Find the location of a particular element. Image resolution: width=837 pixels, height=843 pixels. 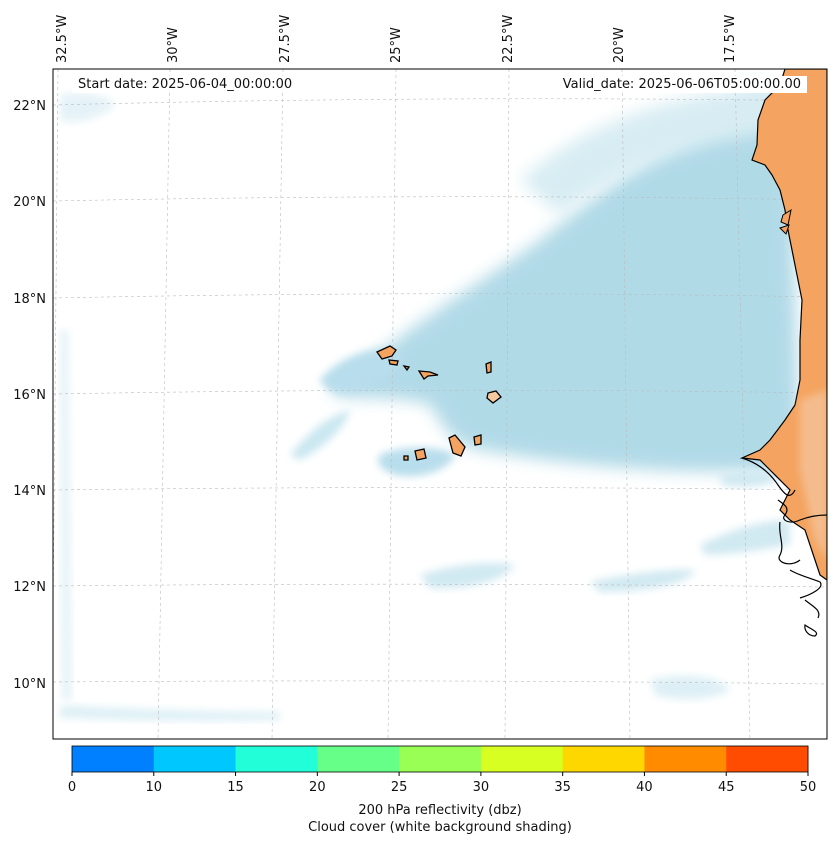

island-brava is located at coordinates (406, 458).